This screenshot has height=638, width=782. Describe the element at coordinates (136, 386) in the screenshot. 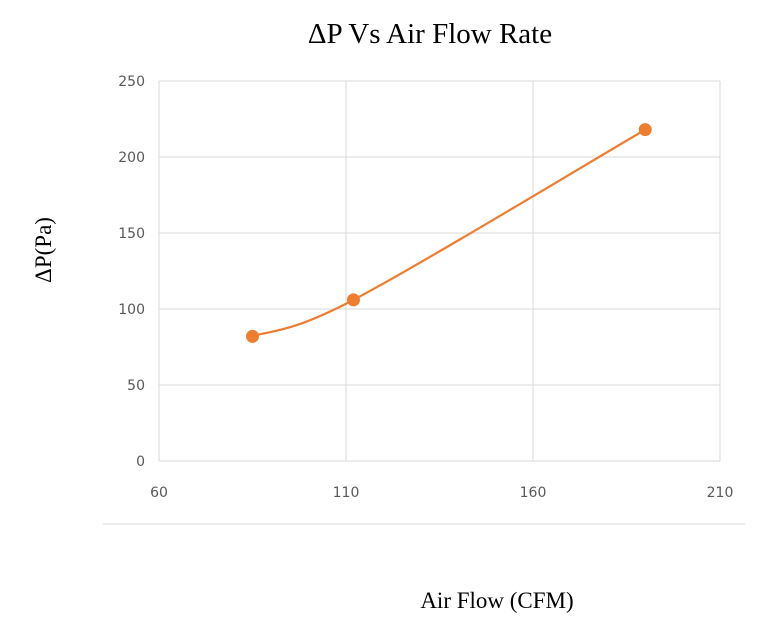

I see `y-tick-label: 50` at that location.